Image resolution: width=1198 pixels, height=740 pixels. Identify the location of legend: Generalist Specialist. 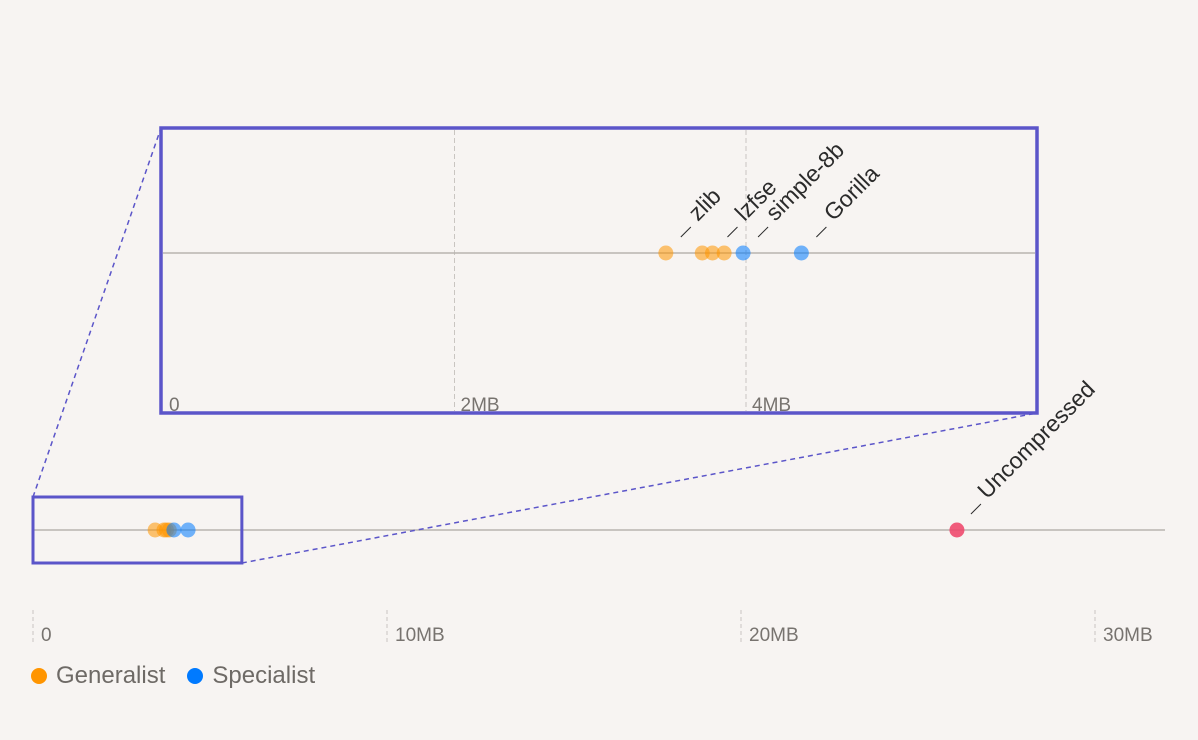
(173, 676).